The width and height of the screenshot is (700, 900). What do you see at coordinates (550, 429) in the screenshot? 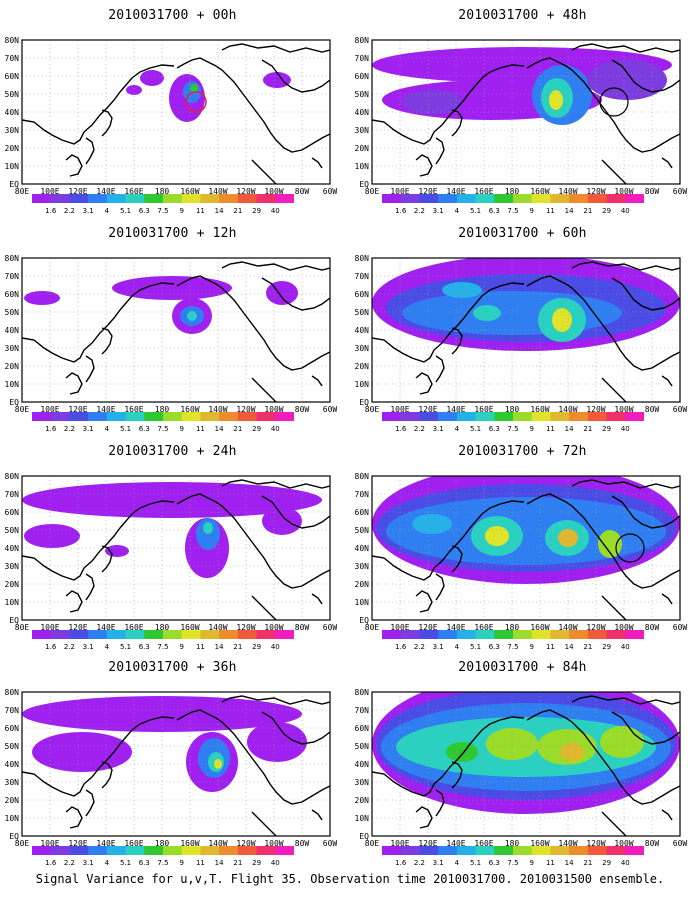
I see `colorbar-label: 11` at bounding box center [550, 429].